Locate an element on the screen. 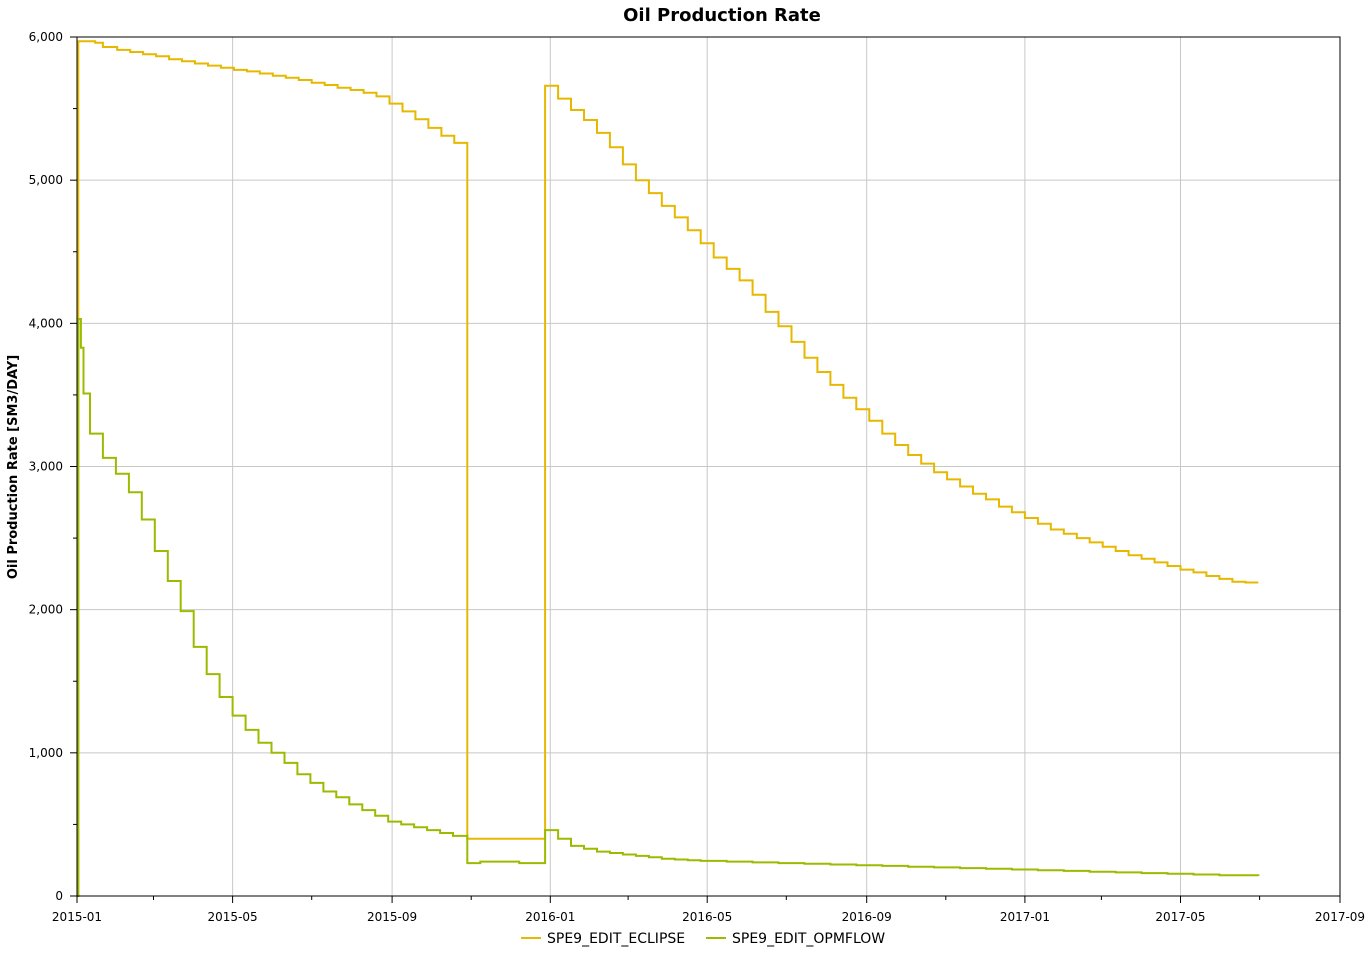 Image resolution: width=1372 pixels, height=954 pixels. y-tick-label: 5,000 is located at coordinates (46, 180).